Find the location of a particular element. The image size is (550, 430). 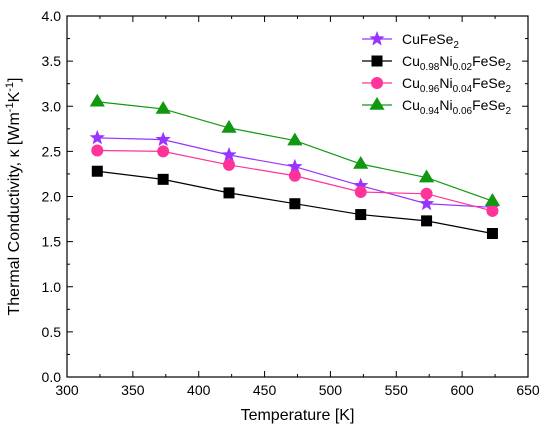

x-tick-label: 300 is located at coordinates (67, 390).